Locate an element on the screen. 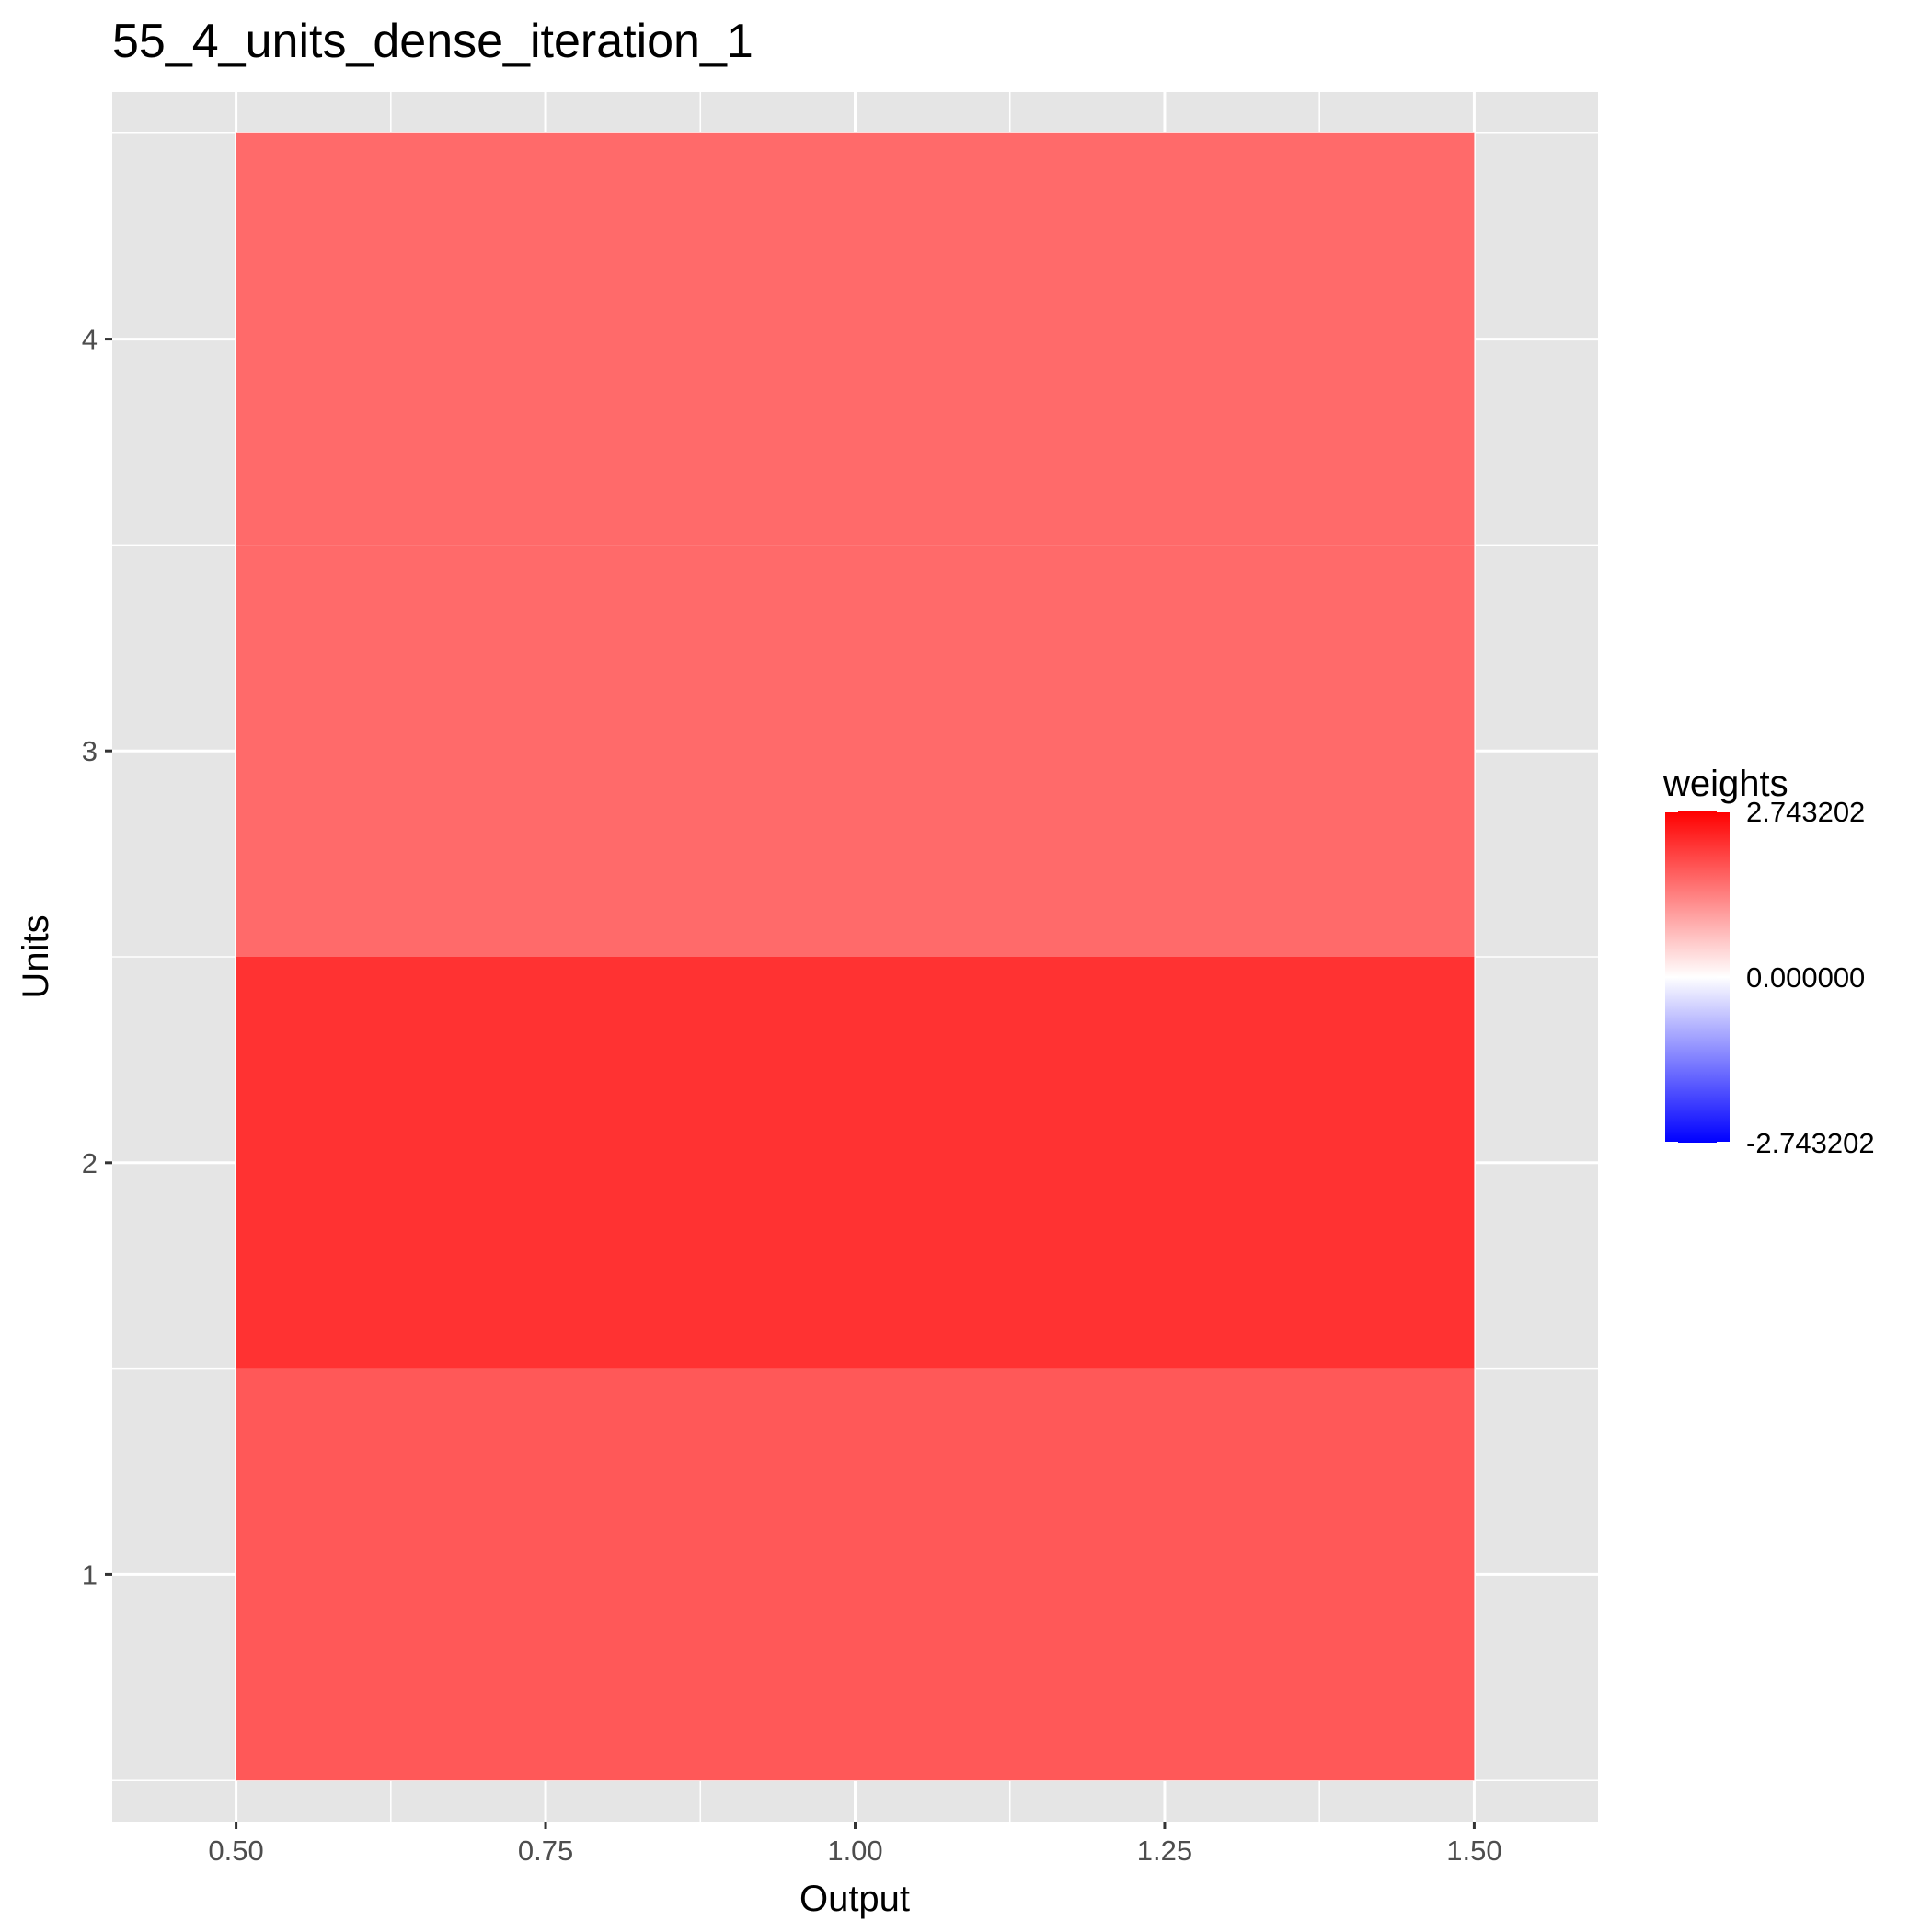 This screenshot has height=1932, width=1932. x-axis-ticks: 0.50 0.75 1.00 1.25 1.50 is located at coordinates (855, 1844).